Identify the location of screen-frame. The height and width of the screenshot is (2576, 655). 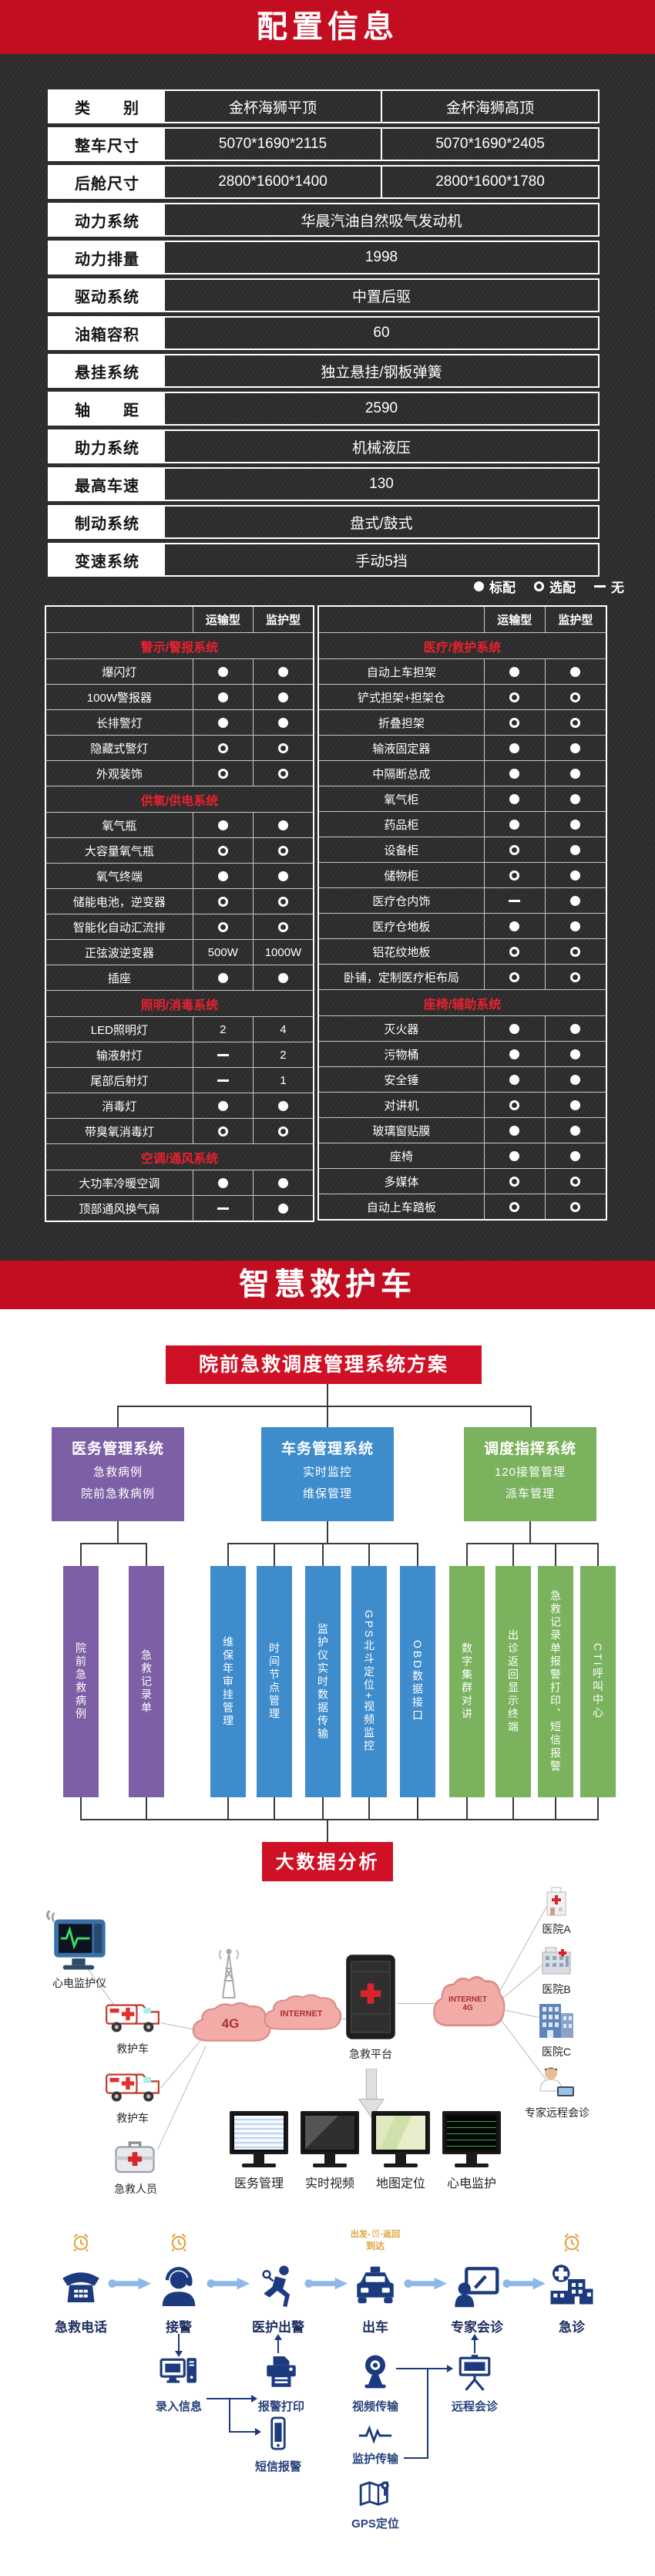
(259, 2132).